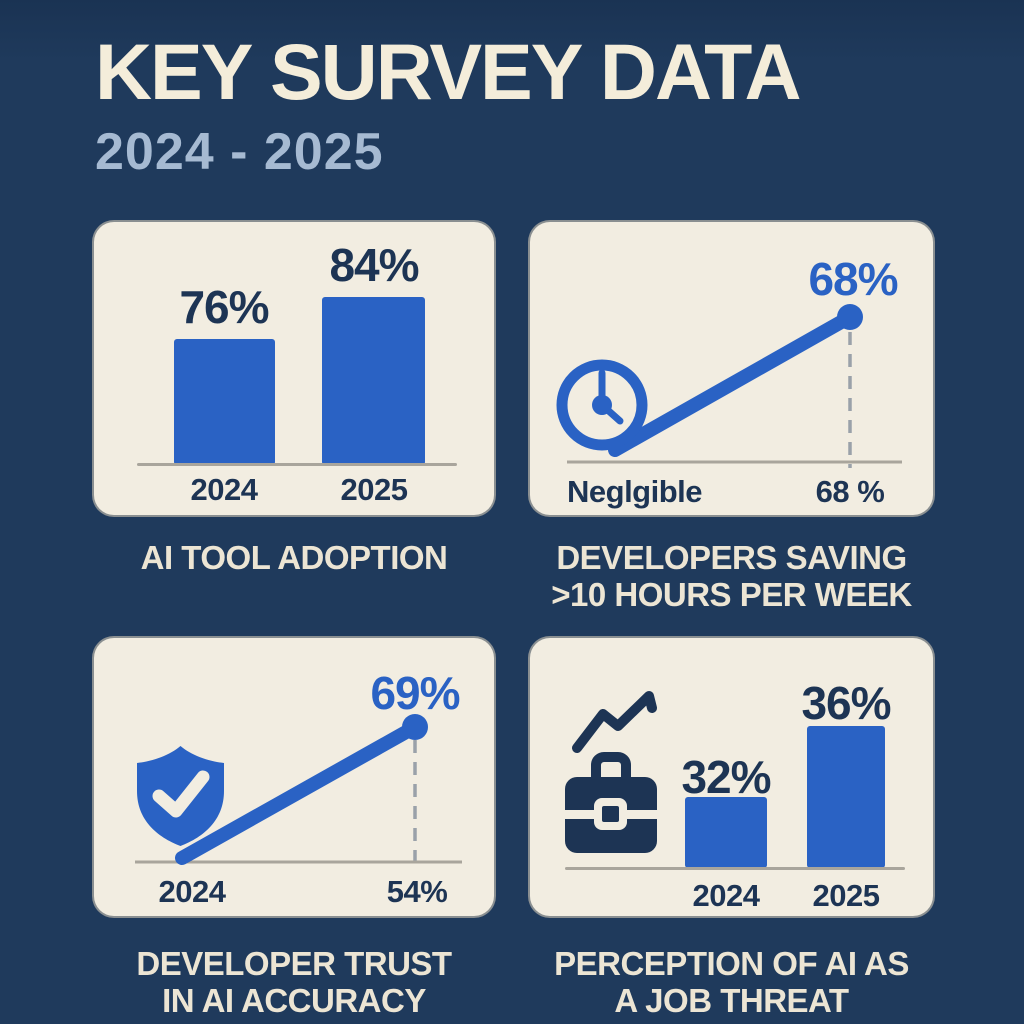  What do you see at coordinates (224, 307) in the screenshot?
I see `bar-value-2024: 76%` at bounding box center [224, 307].